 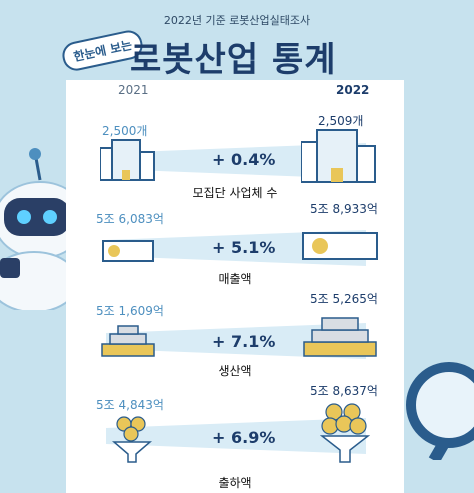 What do you see at coordinates (235, 193) in the screenshot?
I see `stat-label: 모집단 사업체 수` at bounding box center [235, 193].